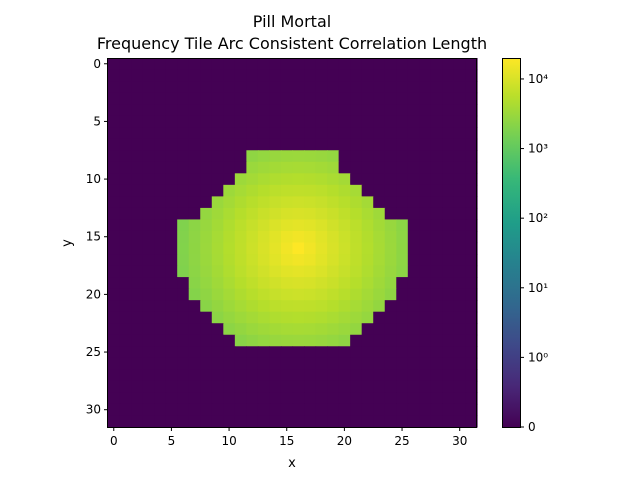 This screenshot has height=480, width=640. I want to click on x-axis-label: x, so click(292, 463).